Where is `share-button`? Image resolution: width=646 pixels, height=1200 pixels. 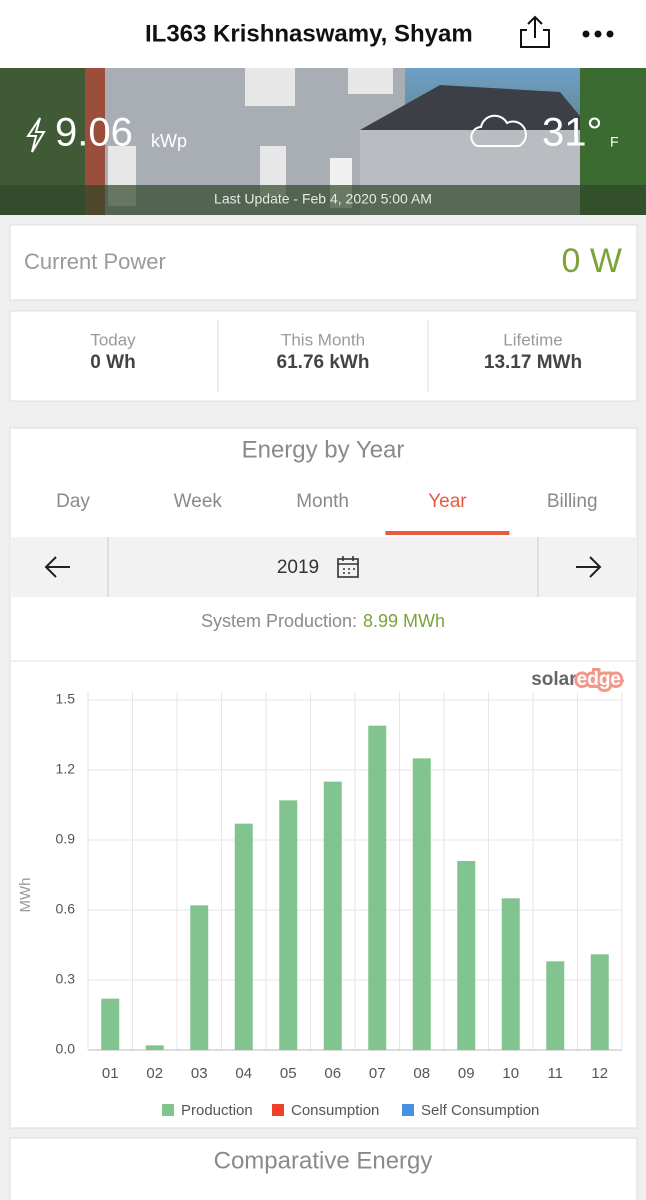 share-button is located at coordinates (535, 31).